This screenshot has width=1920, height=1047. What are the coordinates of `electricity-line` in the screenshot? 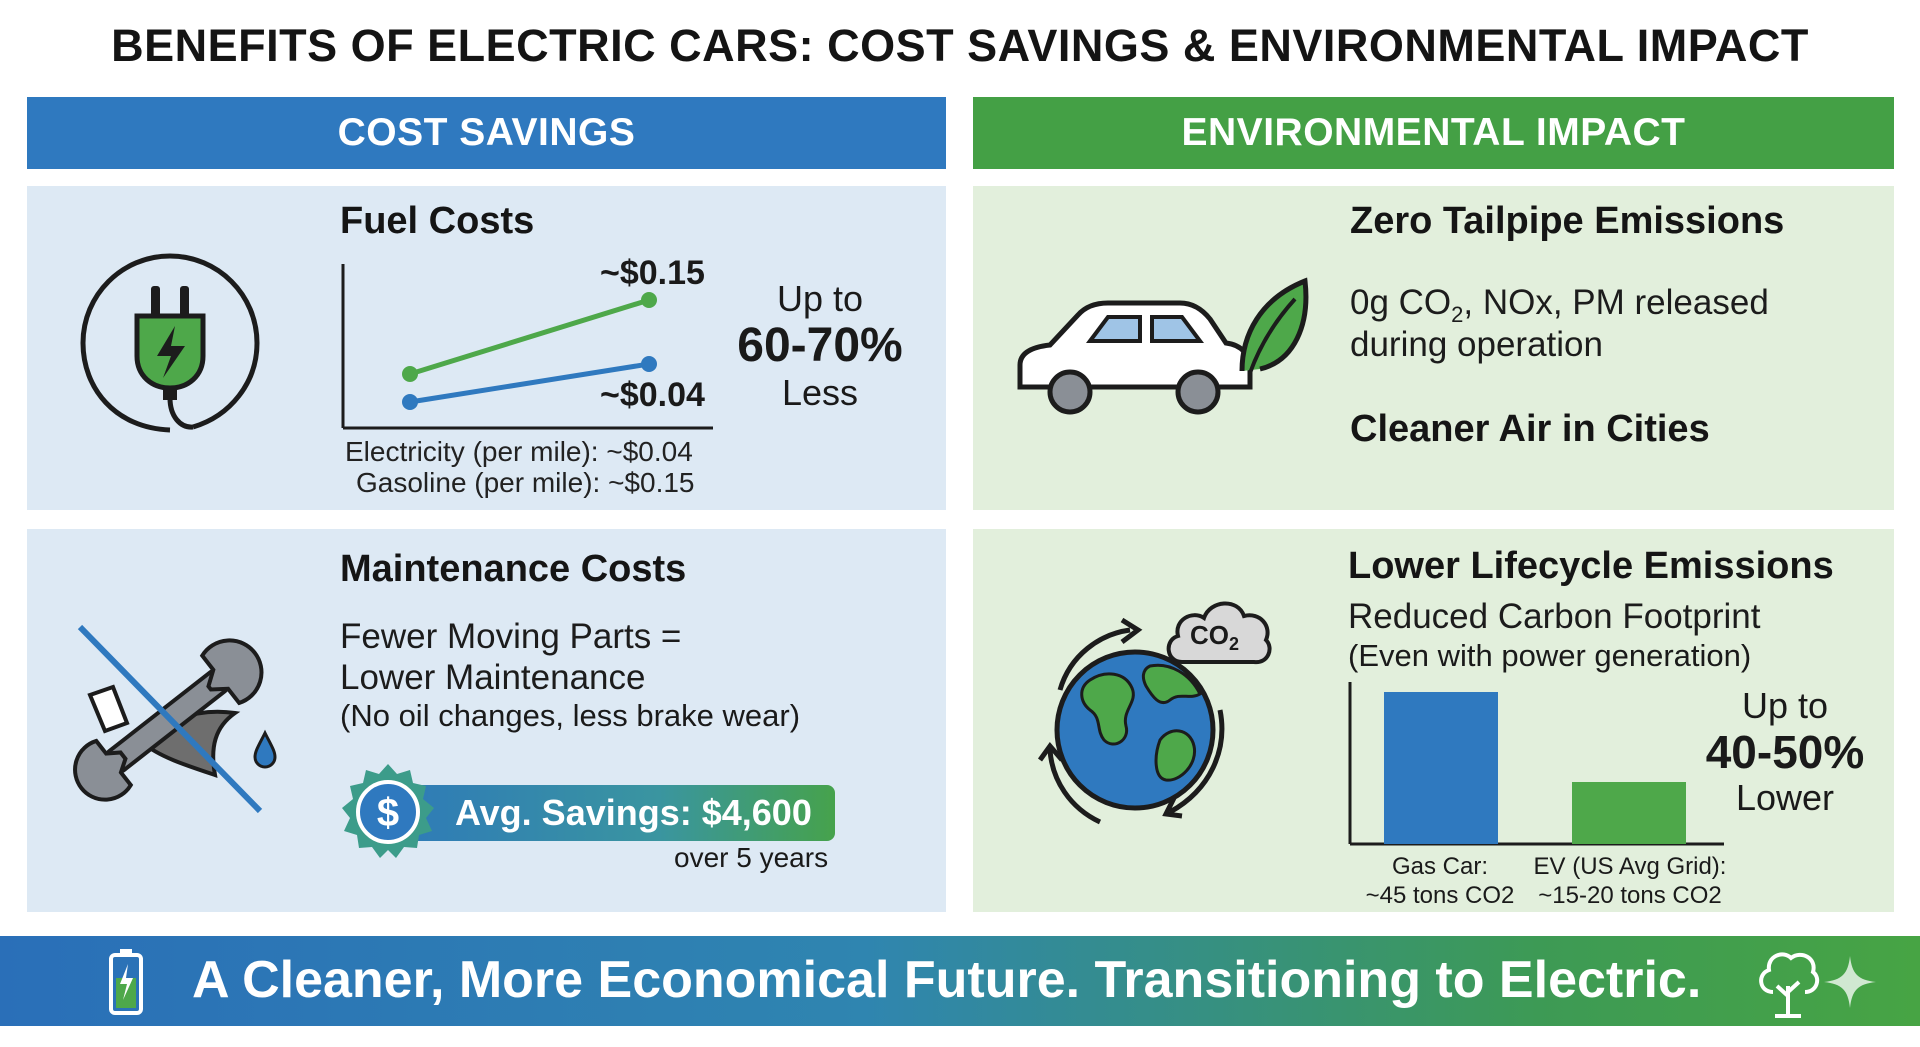 It's located at (529, 383).